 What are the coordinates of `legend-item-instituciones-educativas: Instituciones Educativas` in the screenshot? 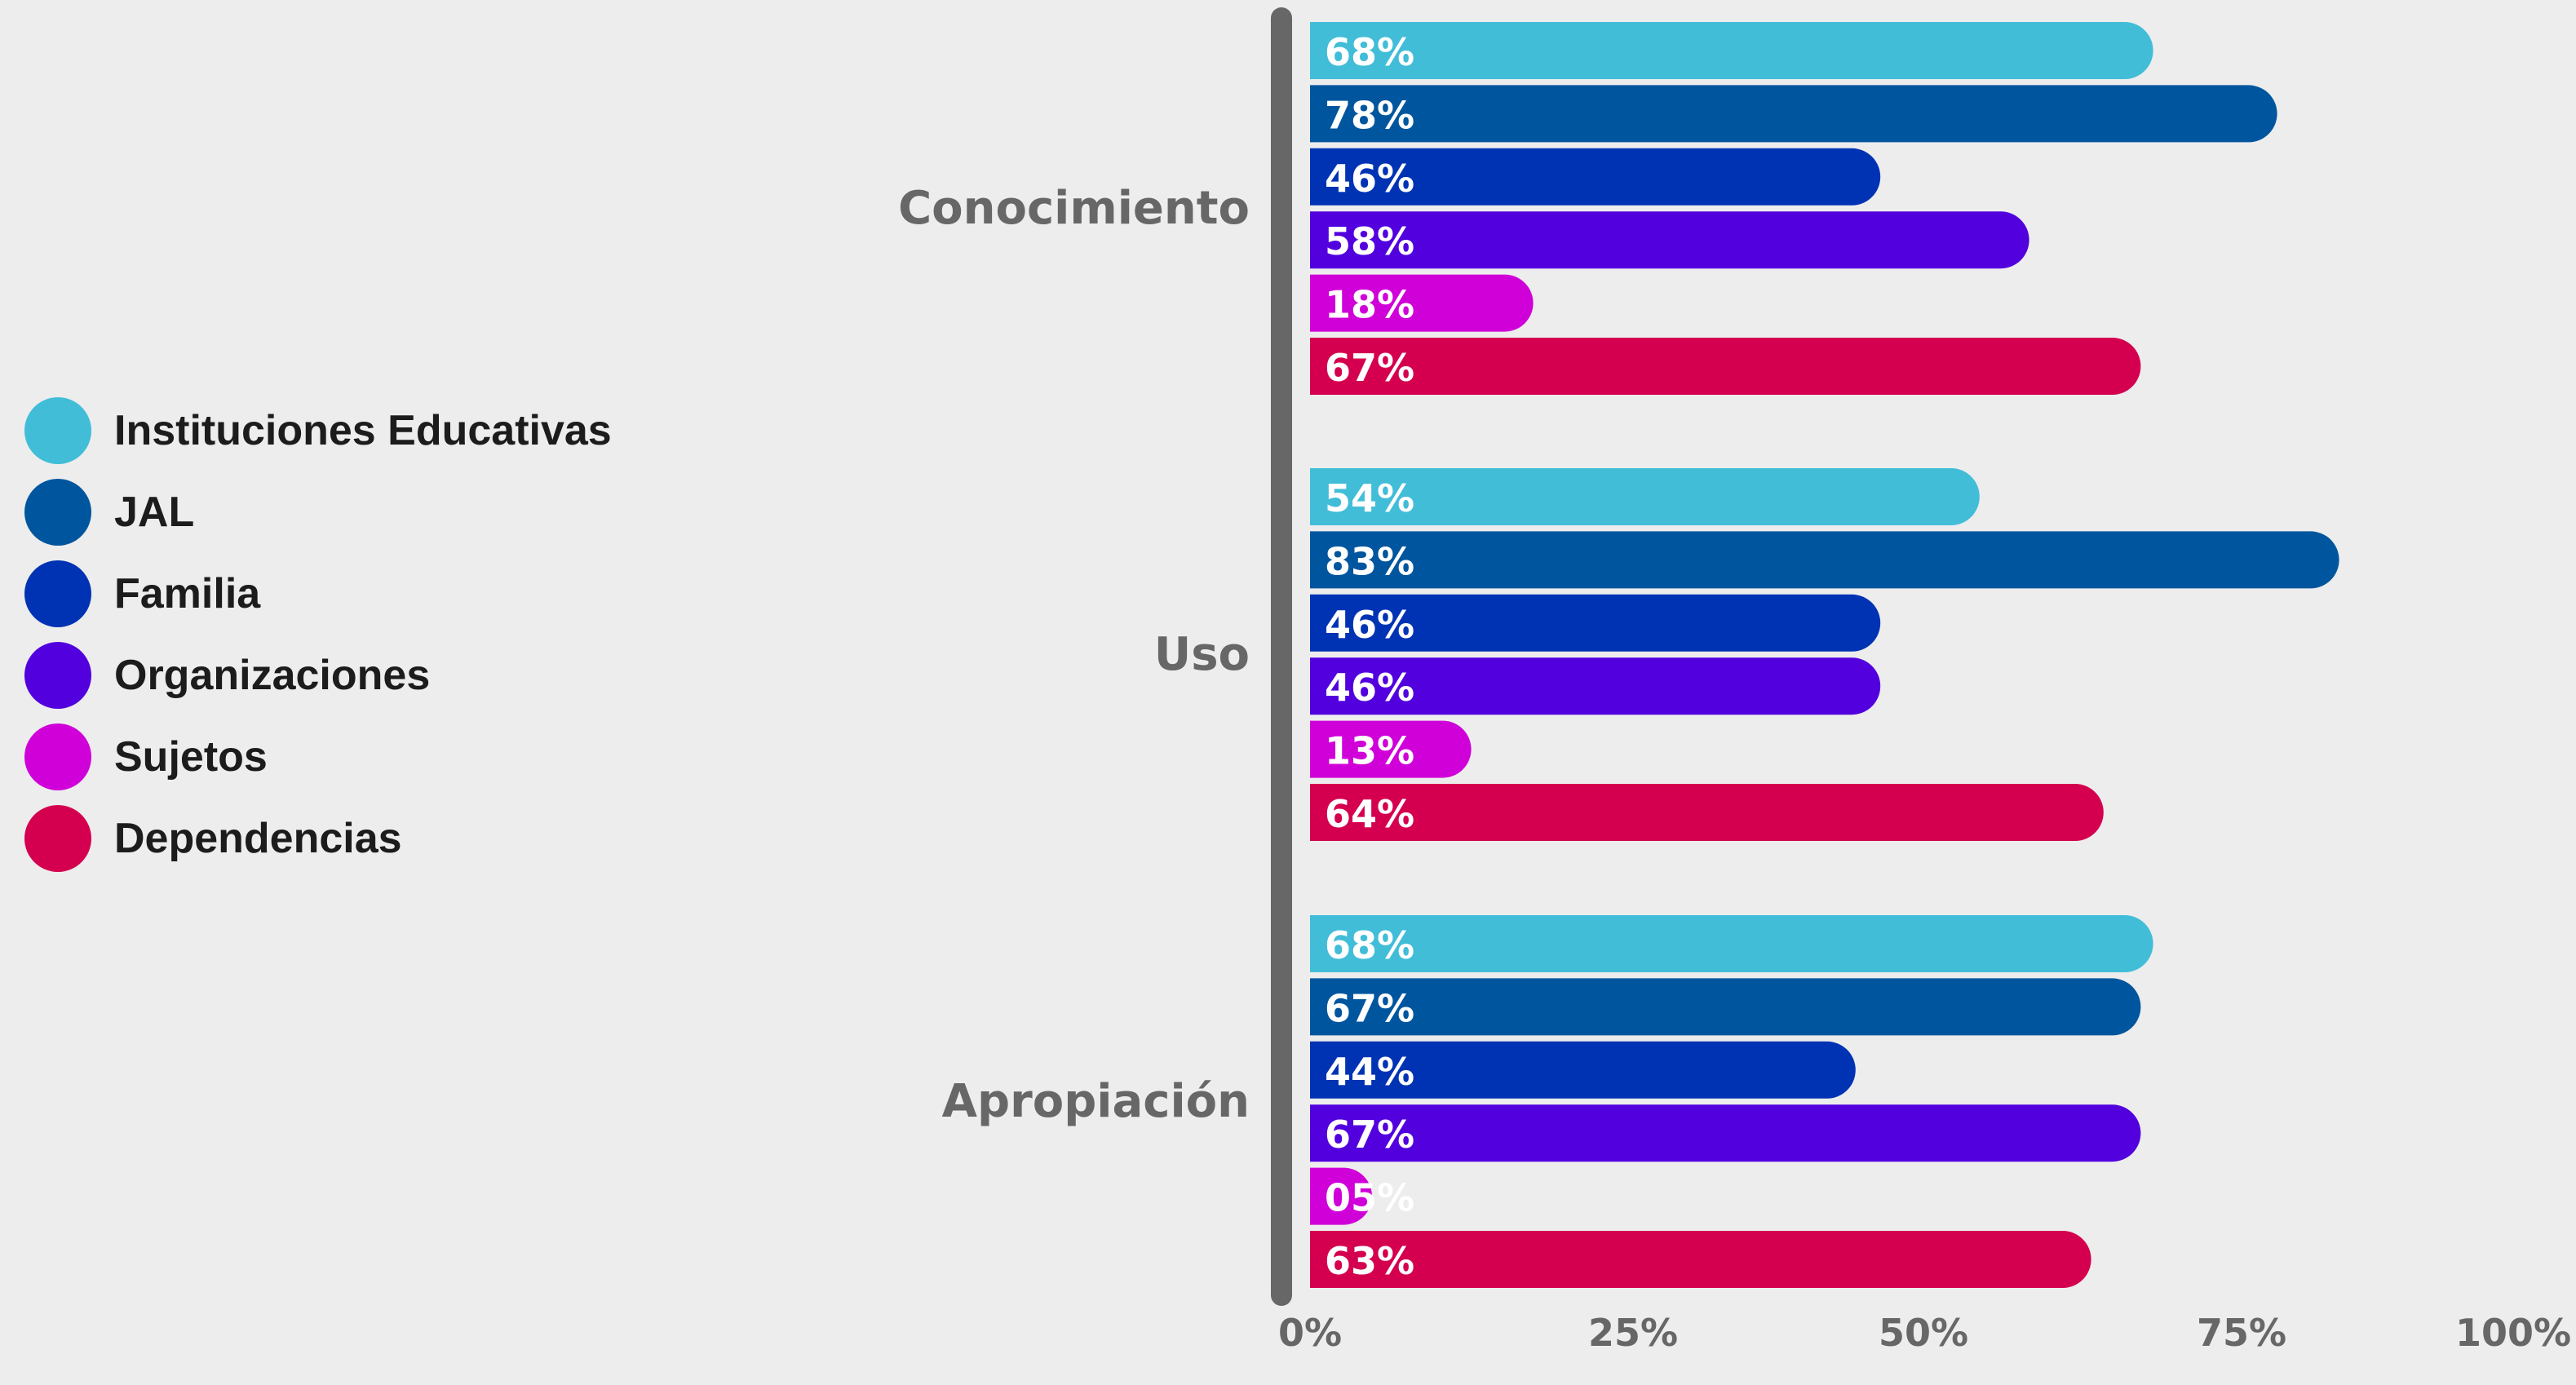 It's located at (318, 431).